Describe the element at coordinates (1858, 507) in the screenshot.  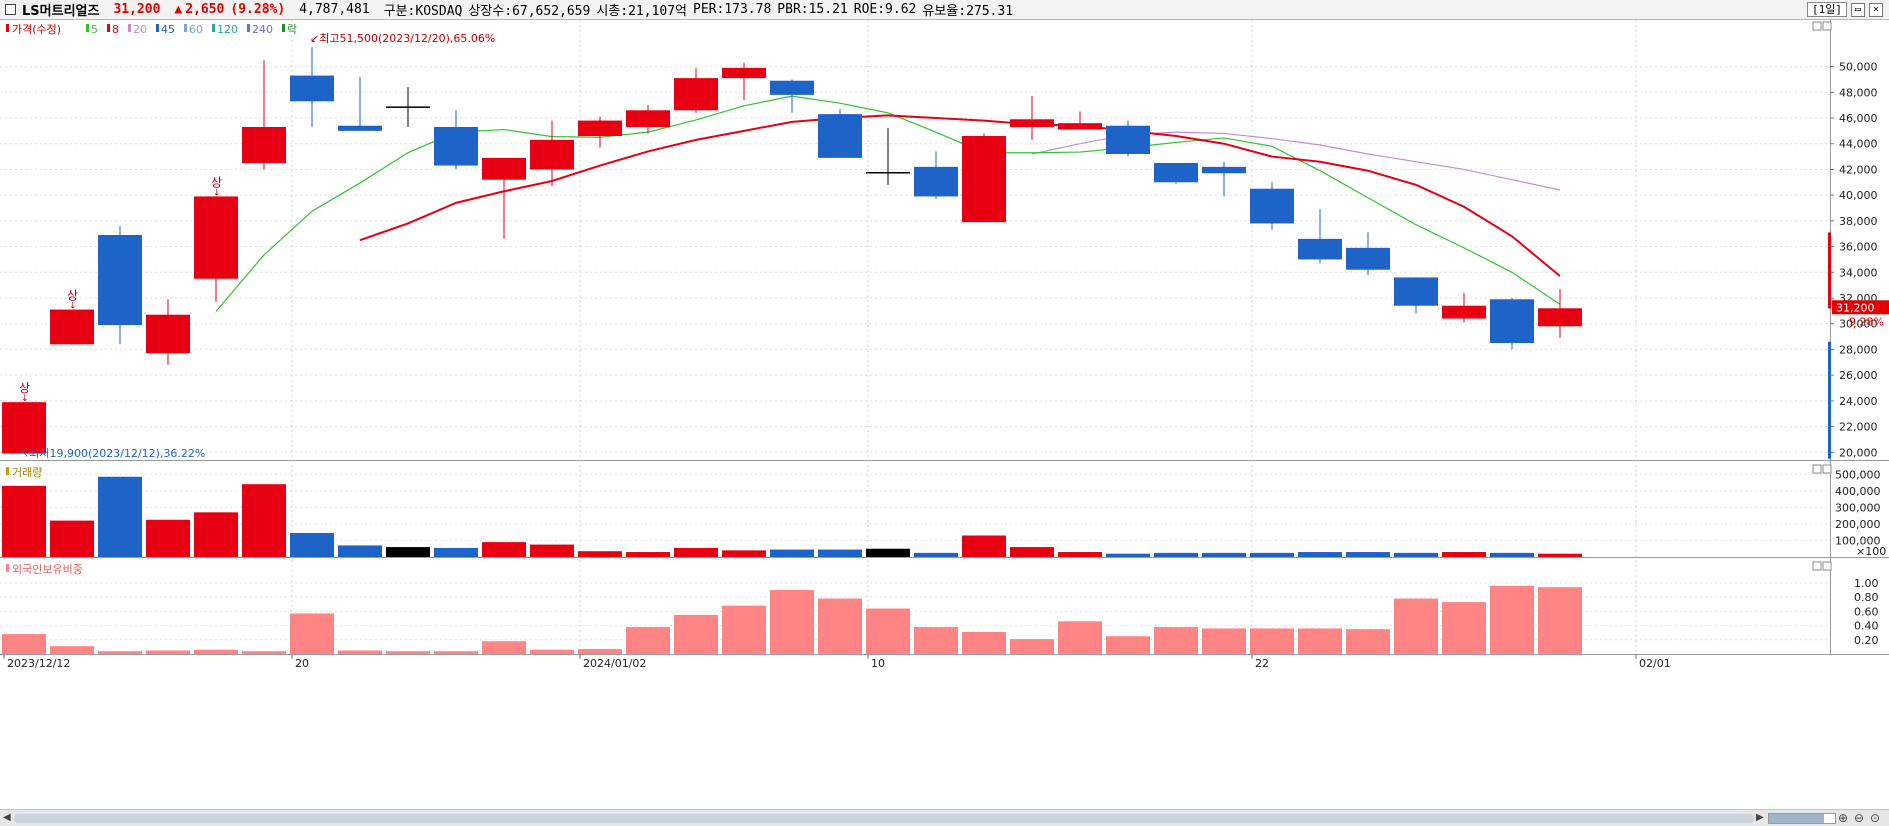
I see `volume-tick-label: 300,000` at that location.